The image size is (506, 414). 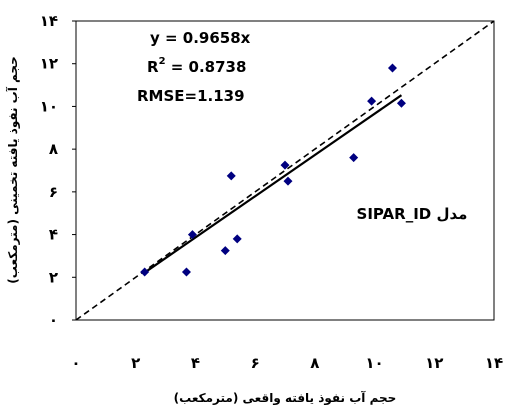 What do you see at coordinates (285, 398) in the screenshot?
I see `x-axis-label: حجم آب نفوذ یافته واقعی (مترمکعب)` at bounding box center [285, 398].